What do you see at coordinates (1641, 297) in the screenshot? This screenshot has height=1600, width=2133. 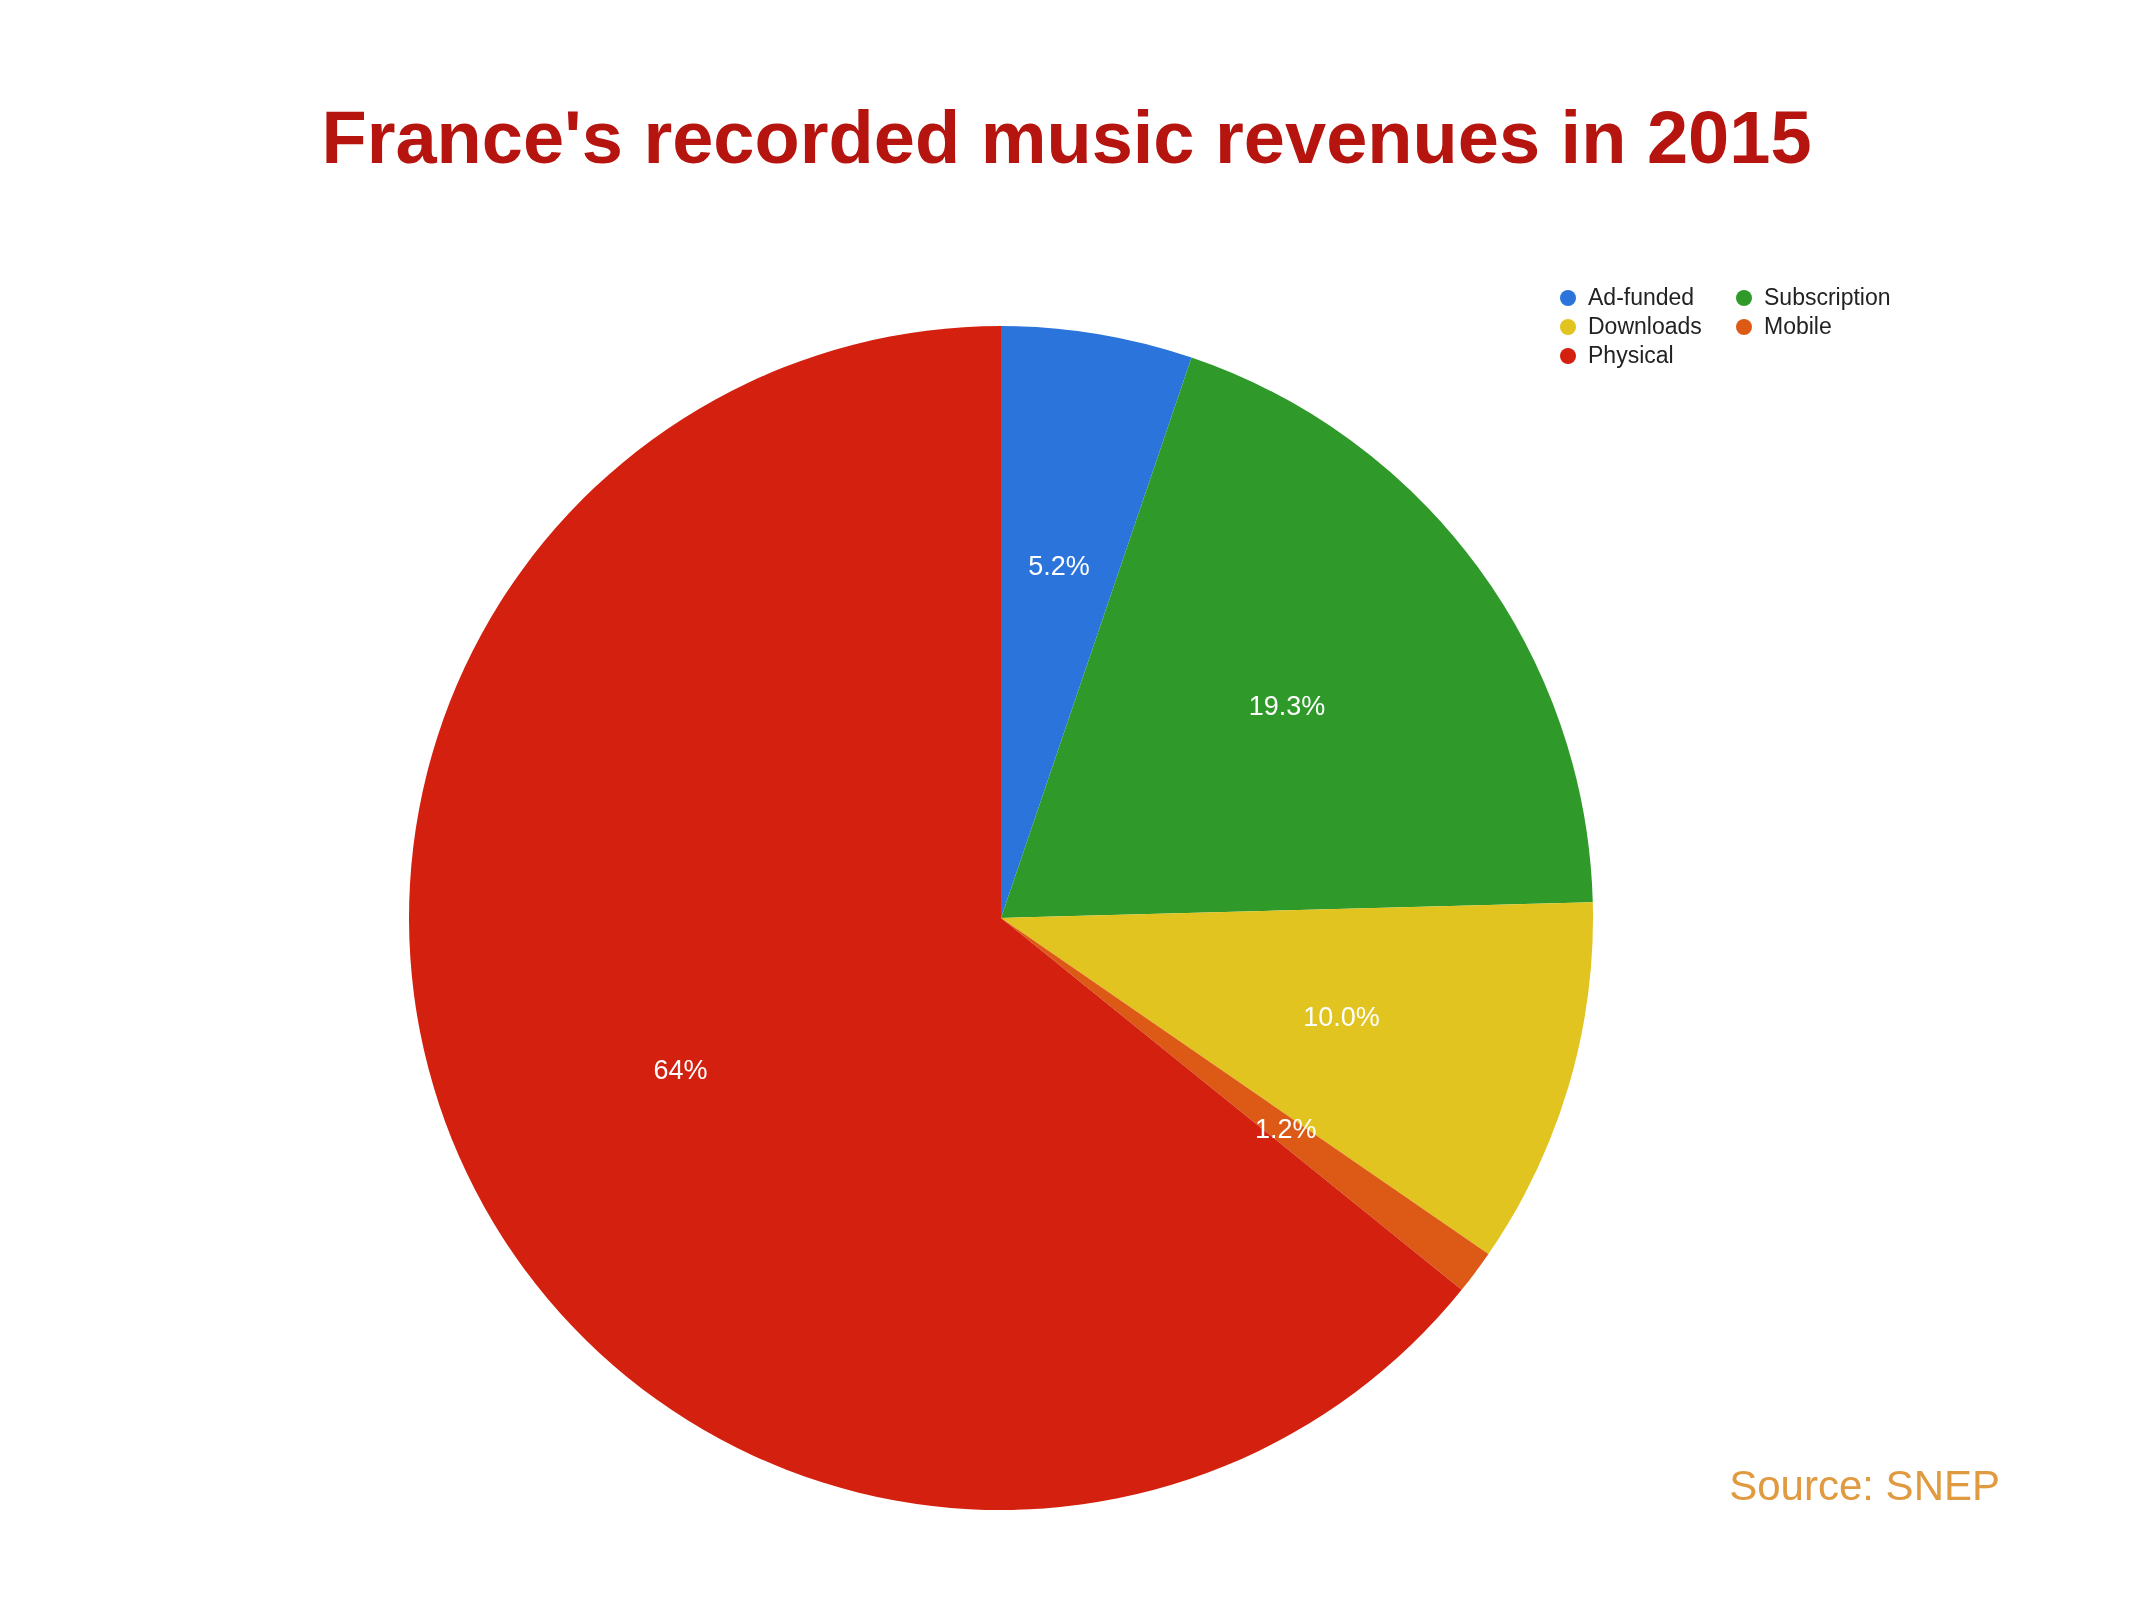 I see `legend-label: Ad-funded` at bounding box center [1641, 297].